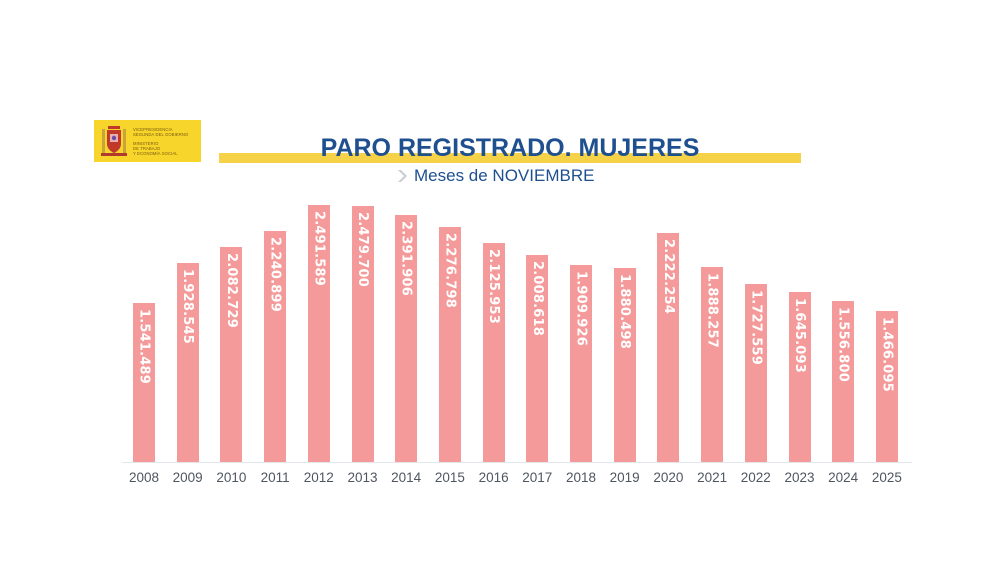  What do you see at coordinates (799, 377) in the screenshot?
I see `bar-2023: 1.645.093` at bounding box center [799, 377].